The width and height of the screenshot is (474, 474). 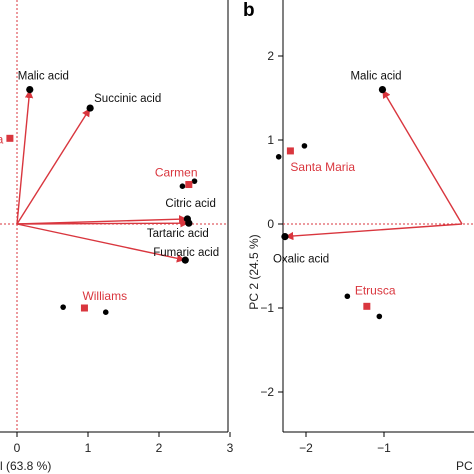 I want to click on panel-a-x-tick-label-0: 0, so click(x=17, y=448).